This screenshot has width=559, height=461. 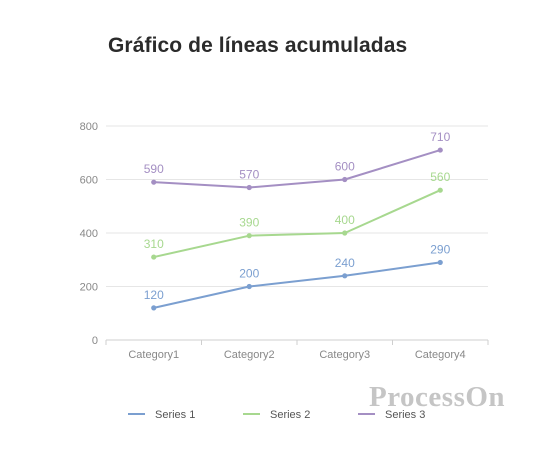 I want to click on series-2-data-label-3: 400, so click(x=345, y=220).